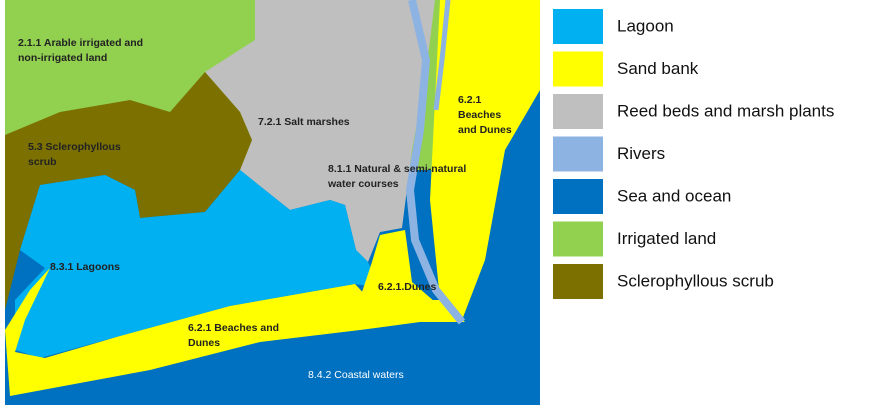 This screenshot has width=883, height=413. Describe the element at coordinates (74, 154) in the screenshot. I see `map-label: 5.3 Sclerophyllous scrub` at that location.